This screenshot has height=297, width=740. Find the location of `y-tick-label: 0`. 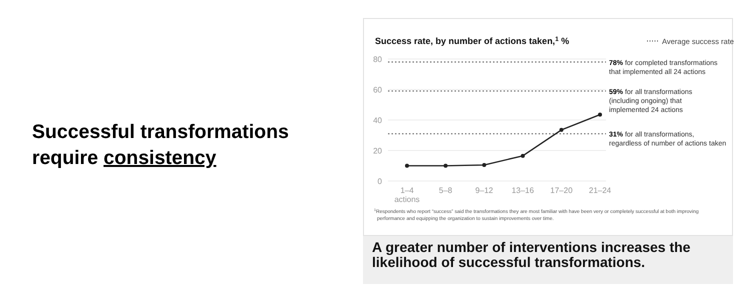

y-tick-label: 0 is located at coordinates (380, 181).